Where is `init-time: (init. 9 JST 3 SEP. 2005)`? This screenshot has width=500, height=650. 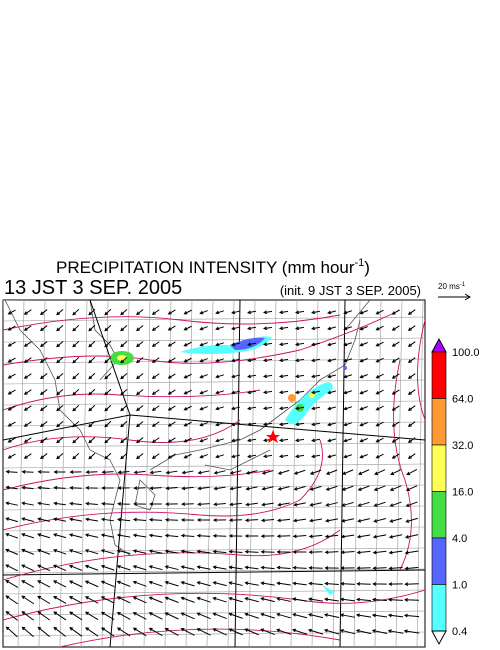
init-time: (init. 9 JST 3 SEP. 2005) is located at coordinates (350, 290).